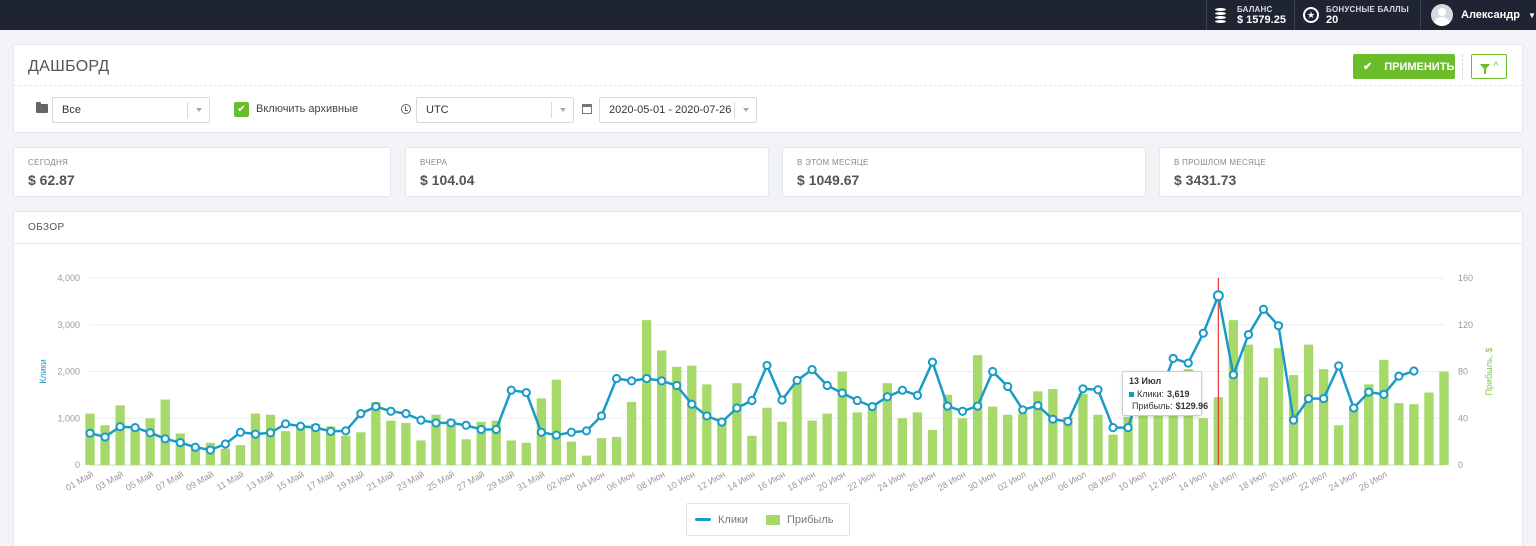 This screenshot has width=1536, height=546. I want to click on stat-card-this-month: В ЭТОМ МЕСЯЦЕ $ 1049.67, so click(964, 172).